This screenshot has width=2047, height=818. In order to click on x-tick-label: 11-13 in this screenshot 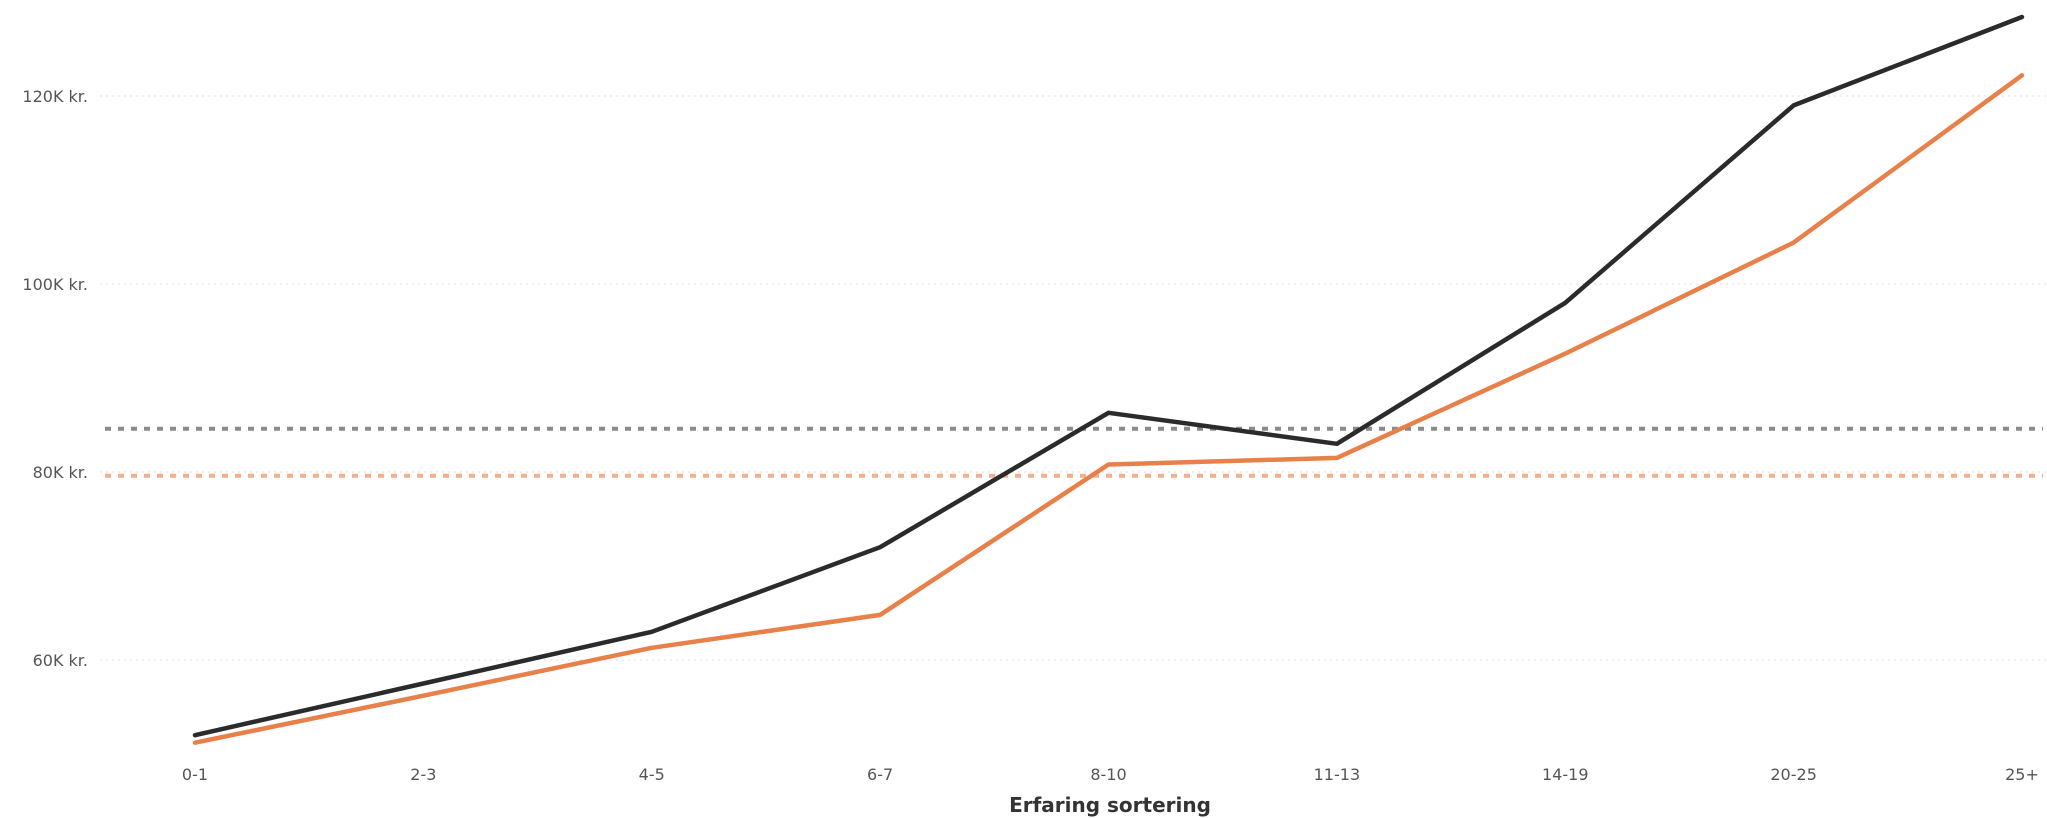, I will do `click(1337, 774)`.